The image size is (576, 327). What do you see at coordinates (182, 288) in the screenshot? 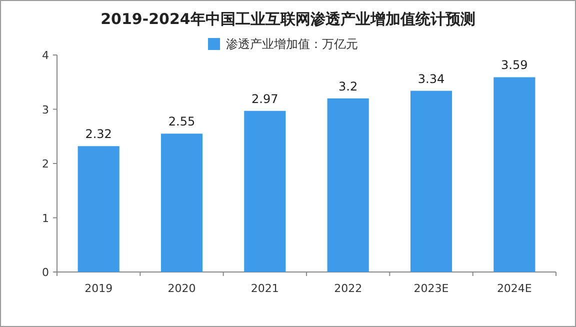
I see `x-tick-label: 2020` at bounding box center [182, 288].